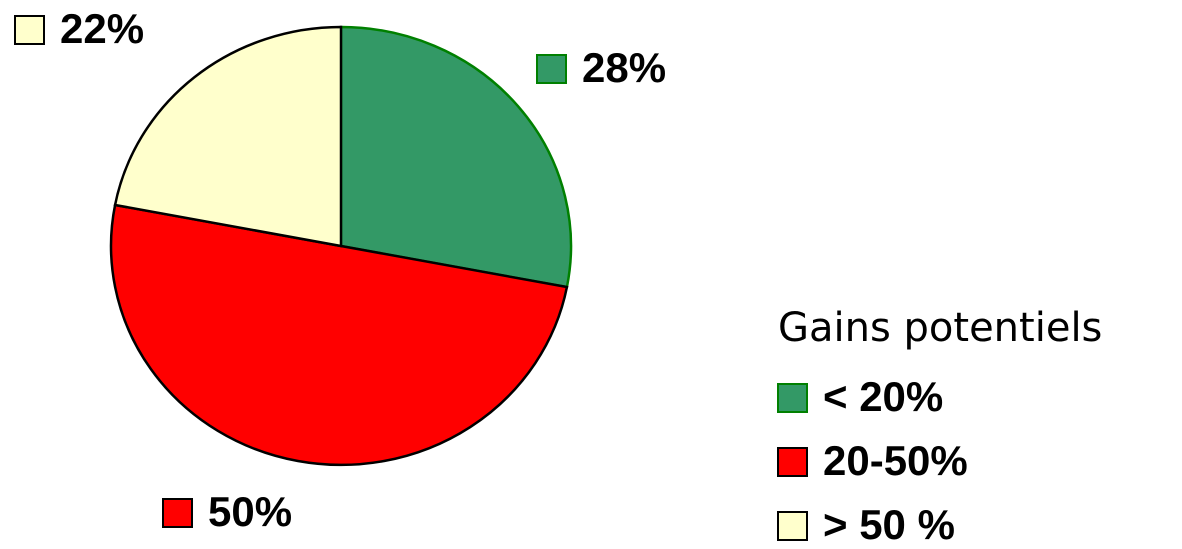 The image size is (1182, 549). I want to click on legend-label: < 20%, so click(883, 396).